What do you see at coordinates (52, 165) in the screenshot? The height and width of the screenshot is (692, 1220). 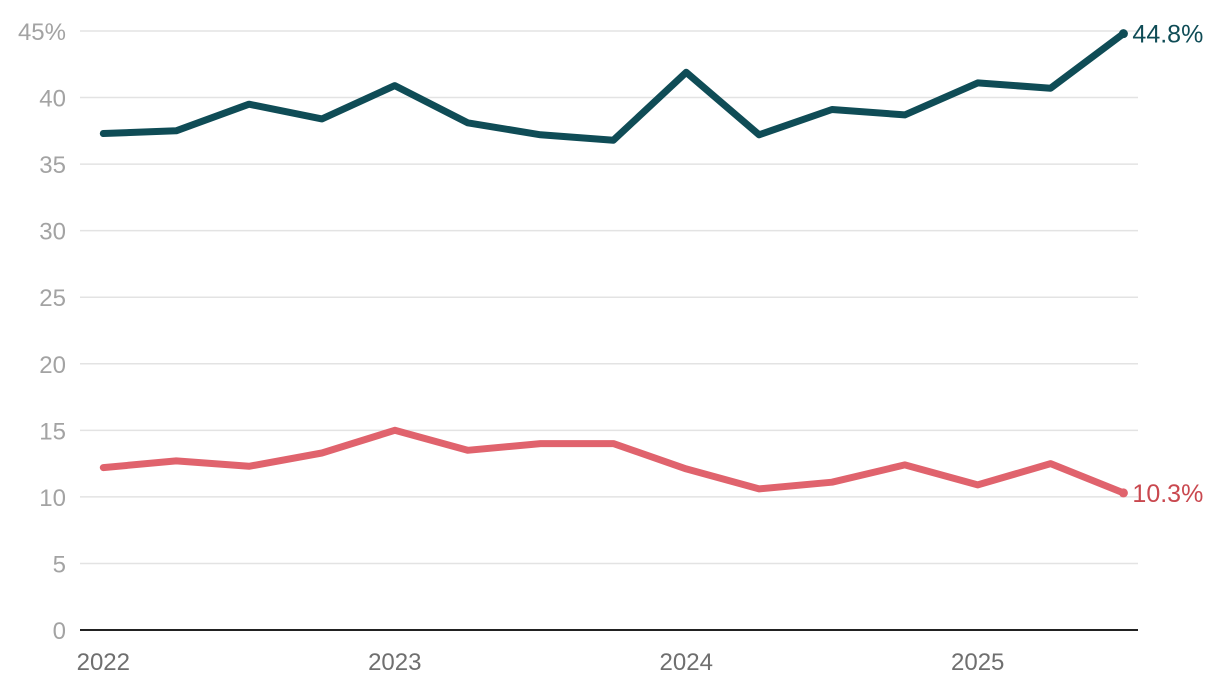 I see `y-tick-label: 35` at bounding box center [52, 165].